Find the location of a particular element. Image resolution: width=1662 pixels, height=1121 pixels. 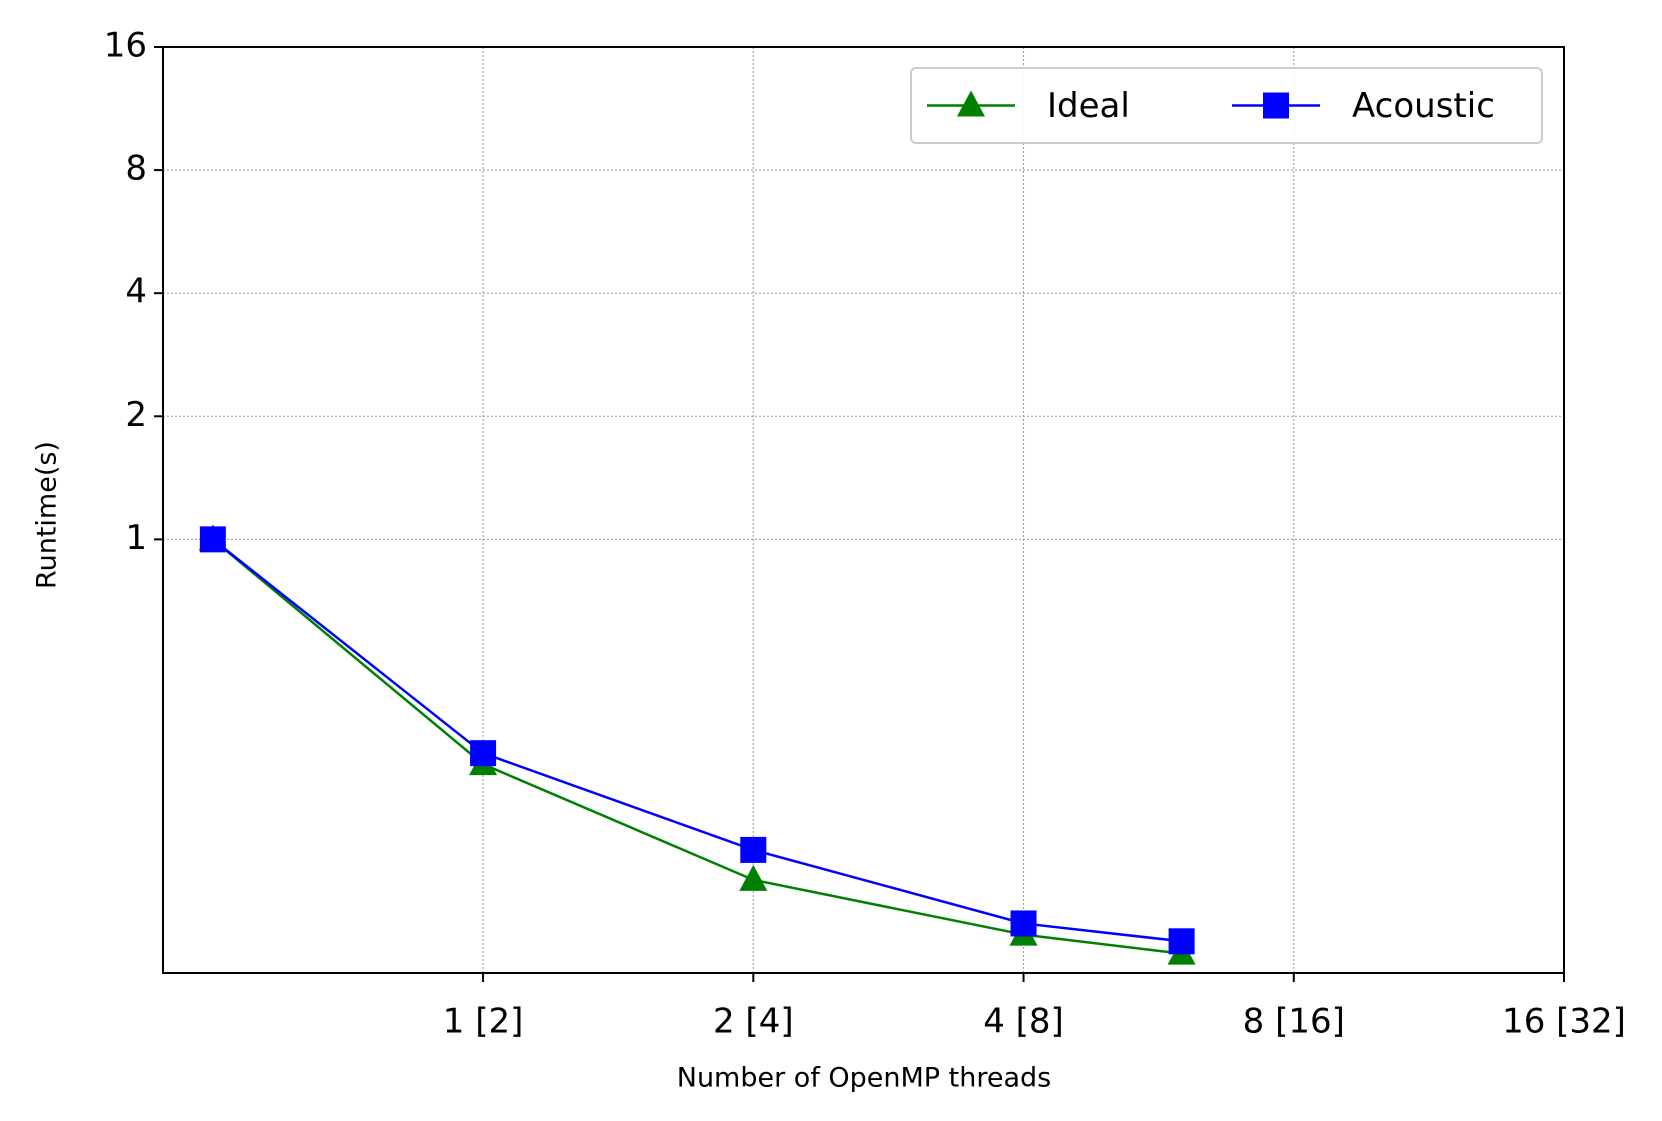

x-tick-label: 2 [4] is located at coordinates (753, 1022).